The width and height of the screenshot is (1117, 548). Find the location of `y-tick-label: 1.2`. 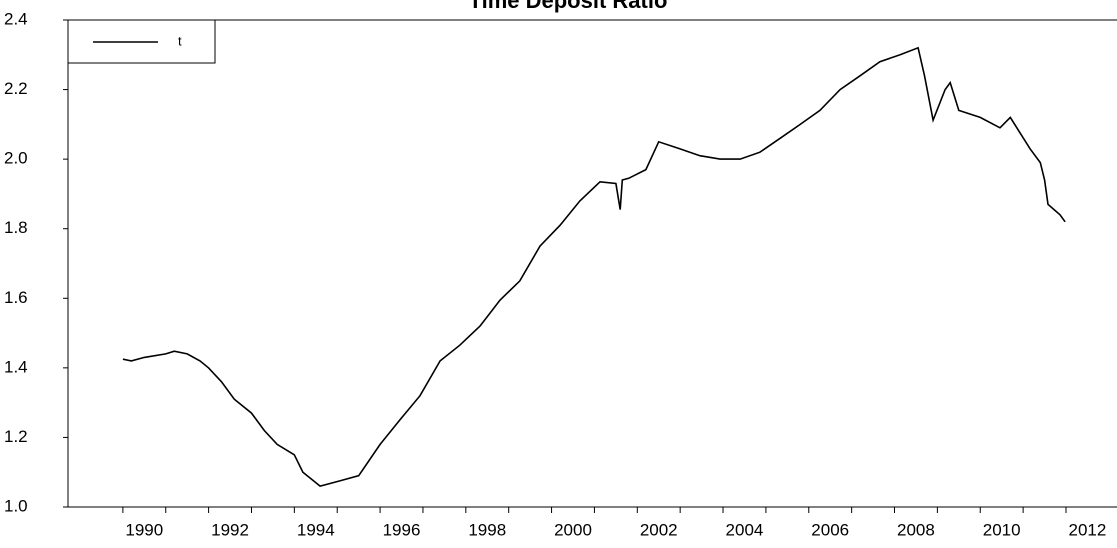

y-tick-label: 1.2 is located at coordinates (16, 436).